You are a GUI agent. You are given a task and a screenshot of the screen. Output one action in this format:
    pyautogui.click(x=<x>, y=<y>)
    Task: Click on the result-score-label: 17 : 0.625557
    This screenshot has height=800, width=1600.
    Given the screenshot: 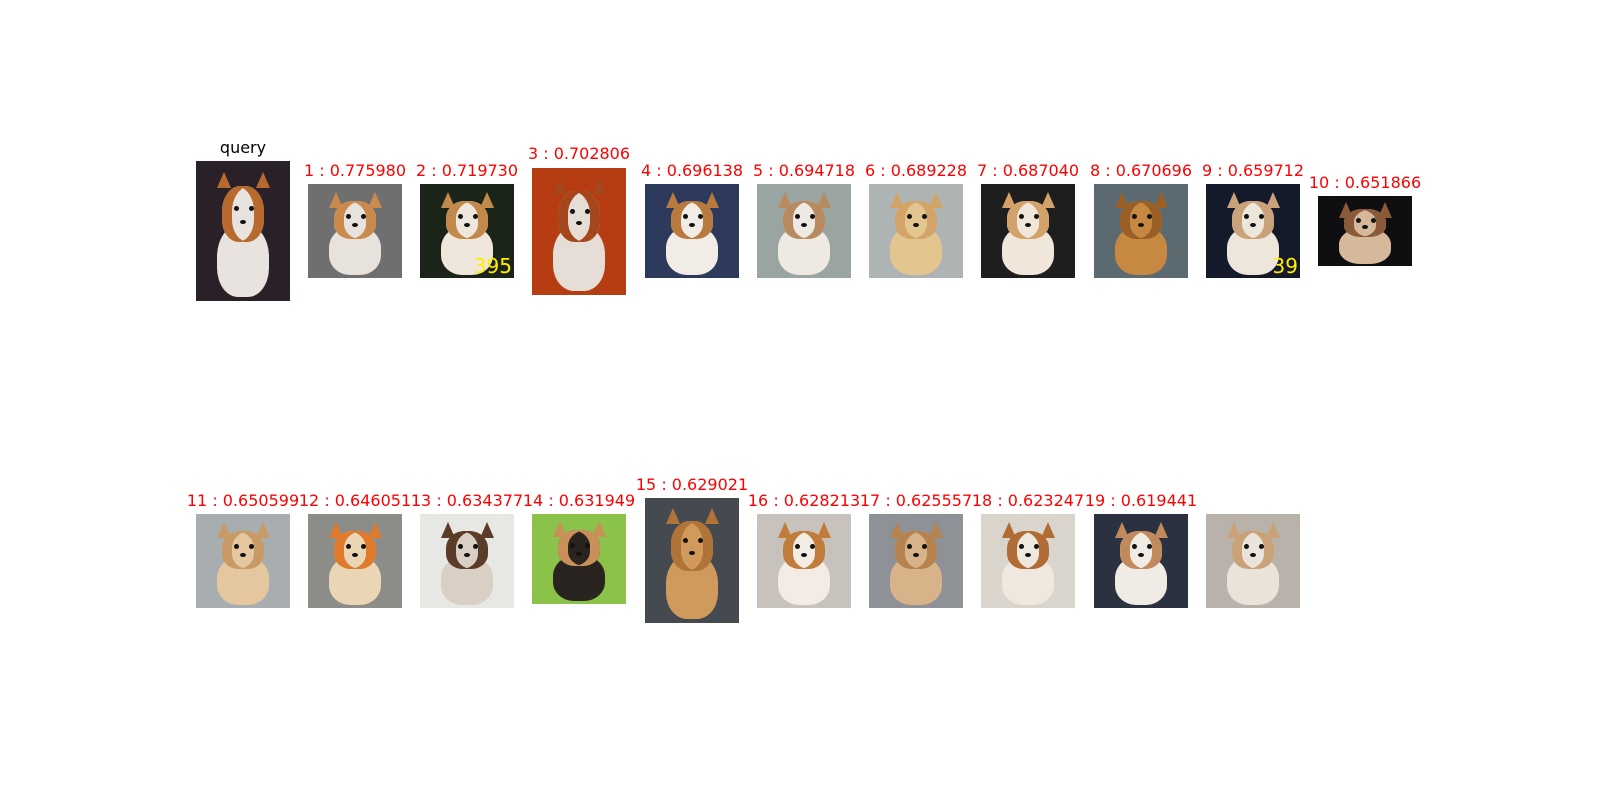 What is the action you would take?
    pyautogui.click(x=916, y=500)
    